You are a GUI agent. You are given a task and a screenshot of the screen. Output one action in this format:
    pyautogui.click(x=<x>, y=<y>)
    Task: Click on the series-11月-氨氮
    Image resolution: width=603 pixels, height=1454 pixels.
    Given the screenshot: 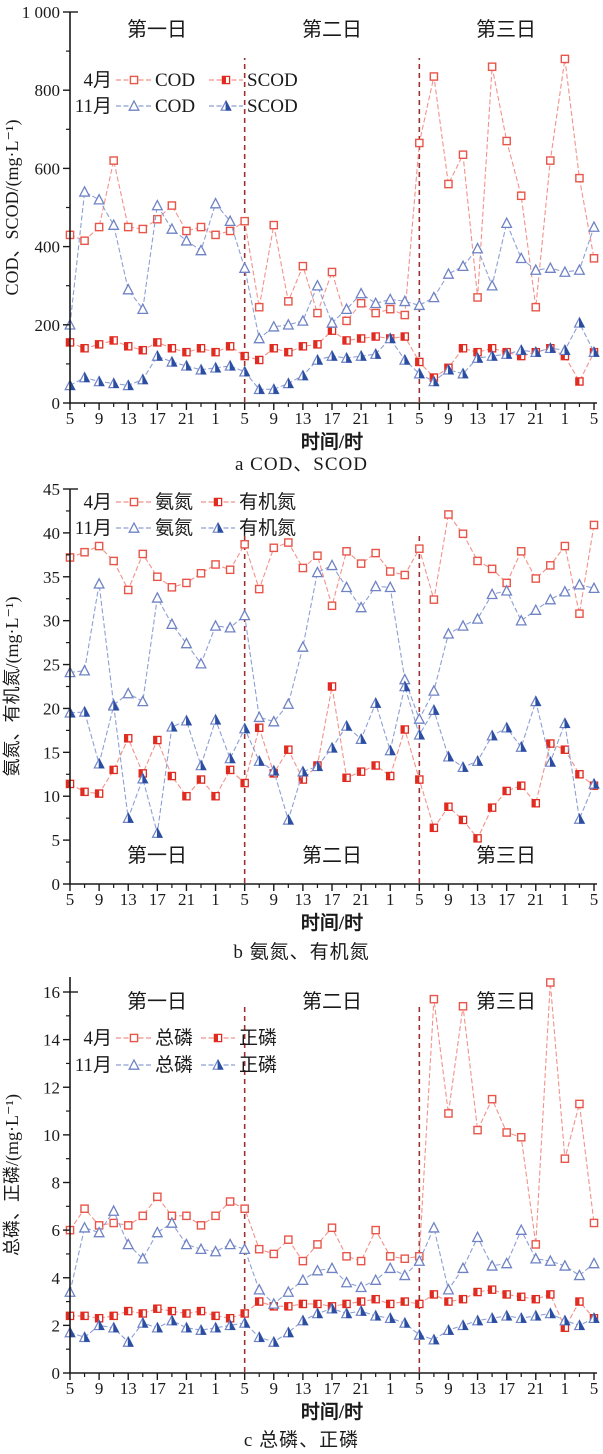 What is the action you would take?
    pyautogui.click(x=332, y=642)
    